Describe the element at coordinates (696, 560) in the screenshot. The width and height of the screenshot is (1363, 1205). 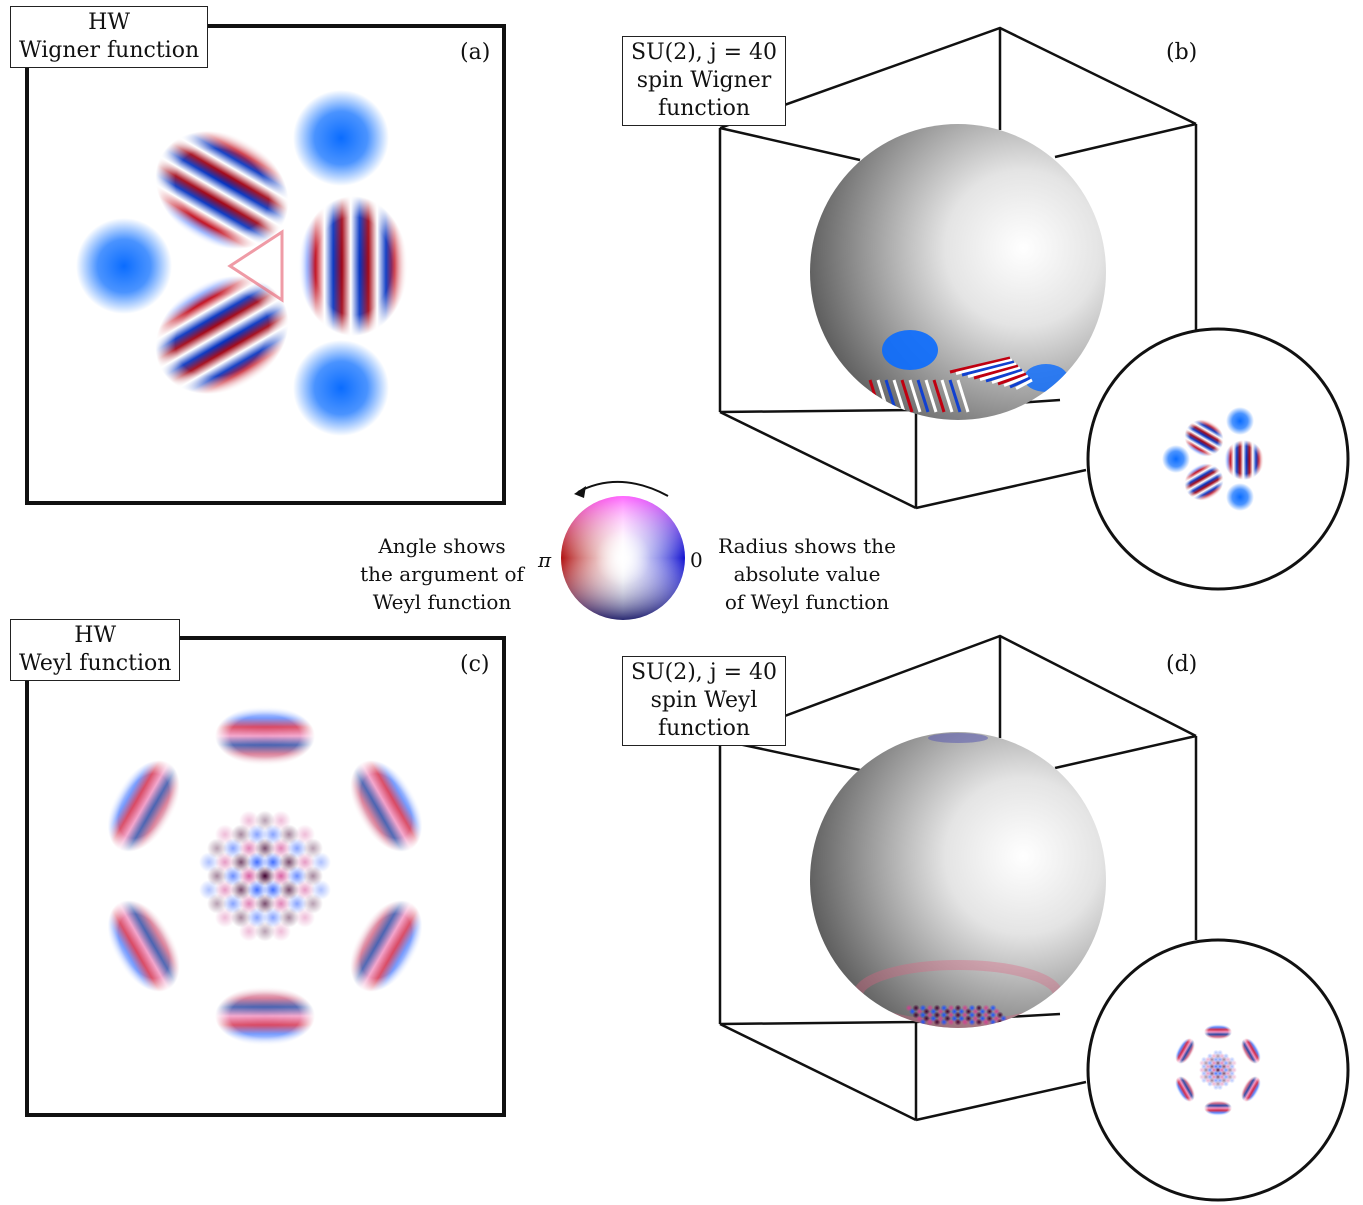
I see `legend-zero-label: 0` at that location.